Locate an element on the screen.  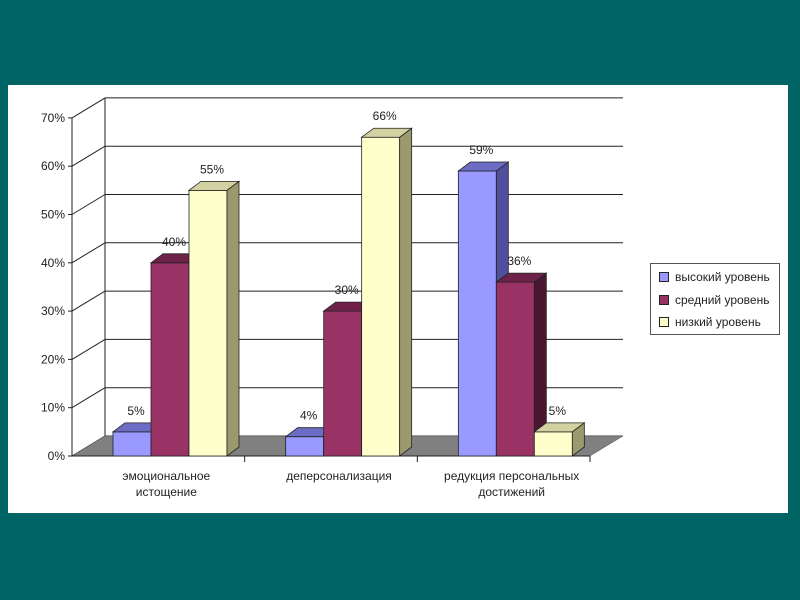
category-label: достижений is located at coordinates (511, 492).